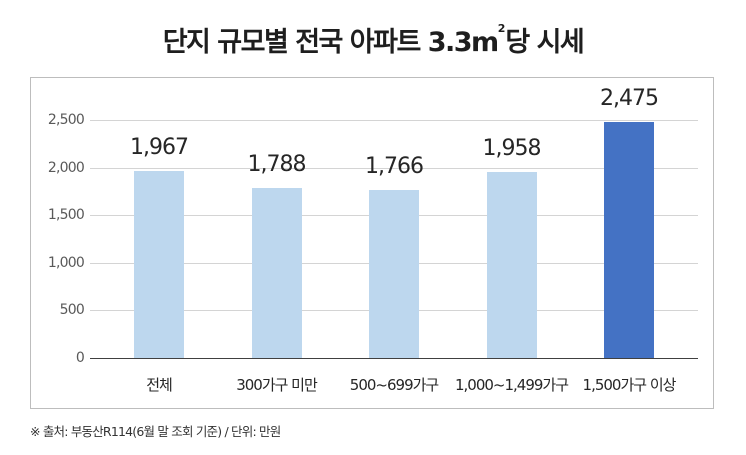 The height and width of the screenshot is (455, 746). What do you see at coordinates (155, 431) in the screenshot?
I see `source-note: ※ 출처: 부동산R114(6월 말 조회 기준) / 단위: 만원` at bounding box center [155, 431].